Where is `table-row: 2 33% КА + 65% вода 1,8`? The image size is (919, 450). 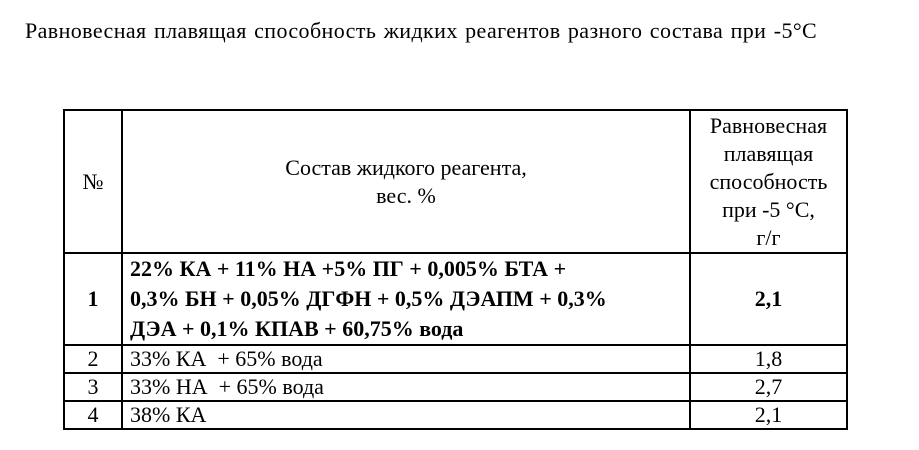 table-row: 2 33% КА + 65% вода 1,8 is located at coordinates (455, 359).